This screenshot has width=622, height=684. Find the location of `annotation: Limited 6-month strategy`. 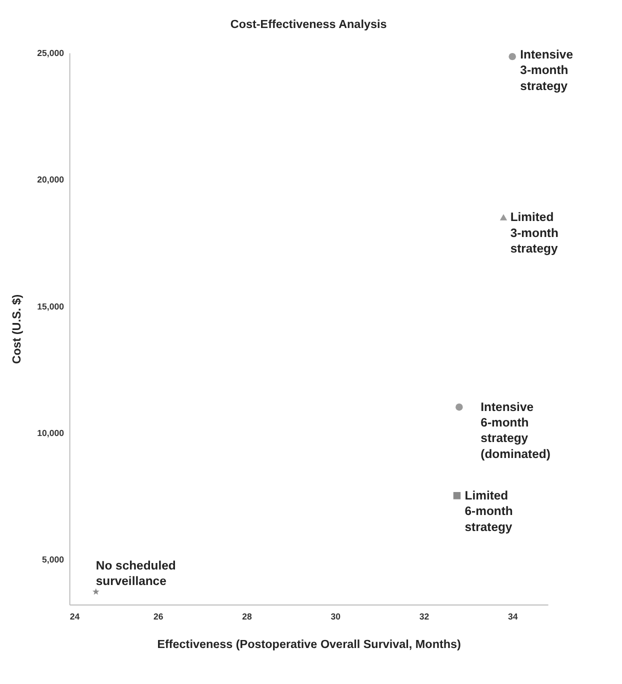

annotation: Limited 6-month strategy is located at coordinates (488, 511).